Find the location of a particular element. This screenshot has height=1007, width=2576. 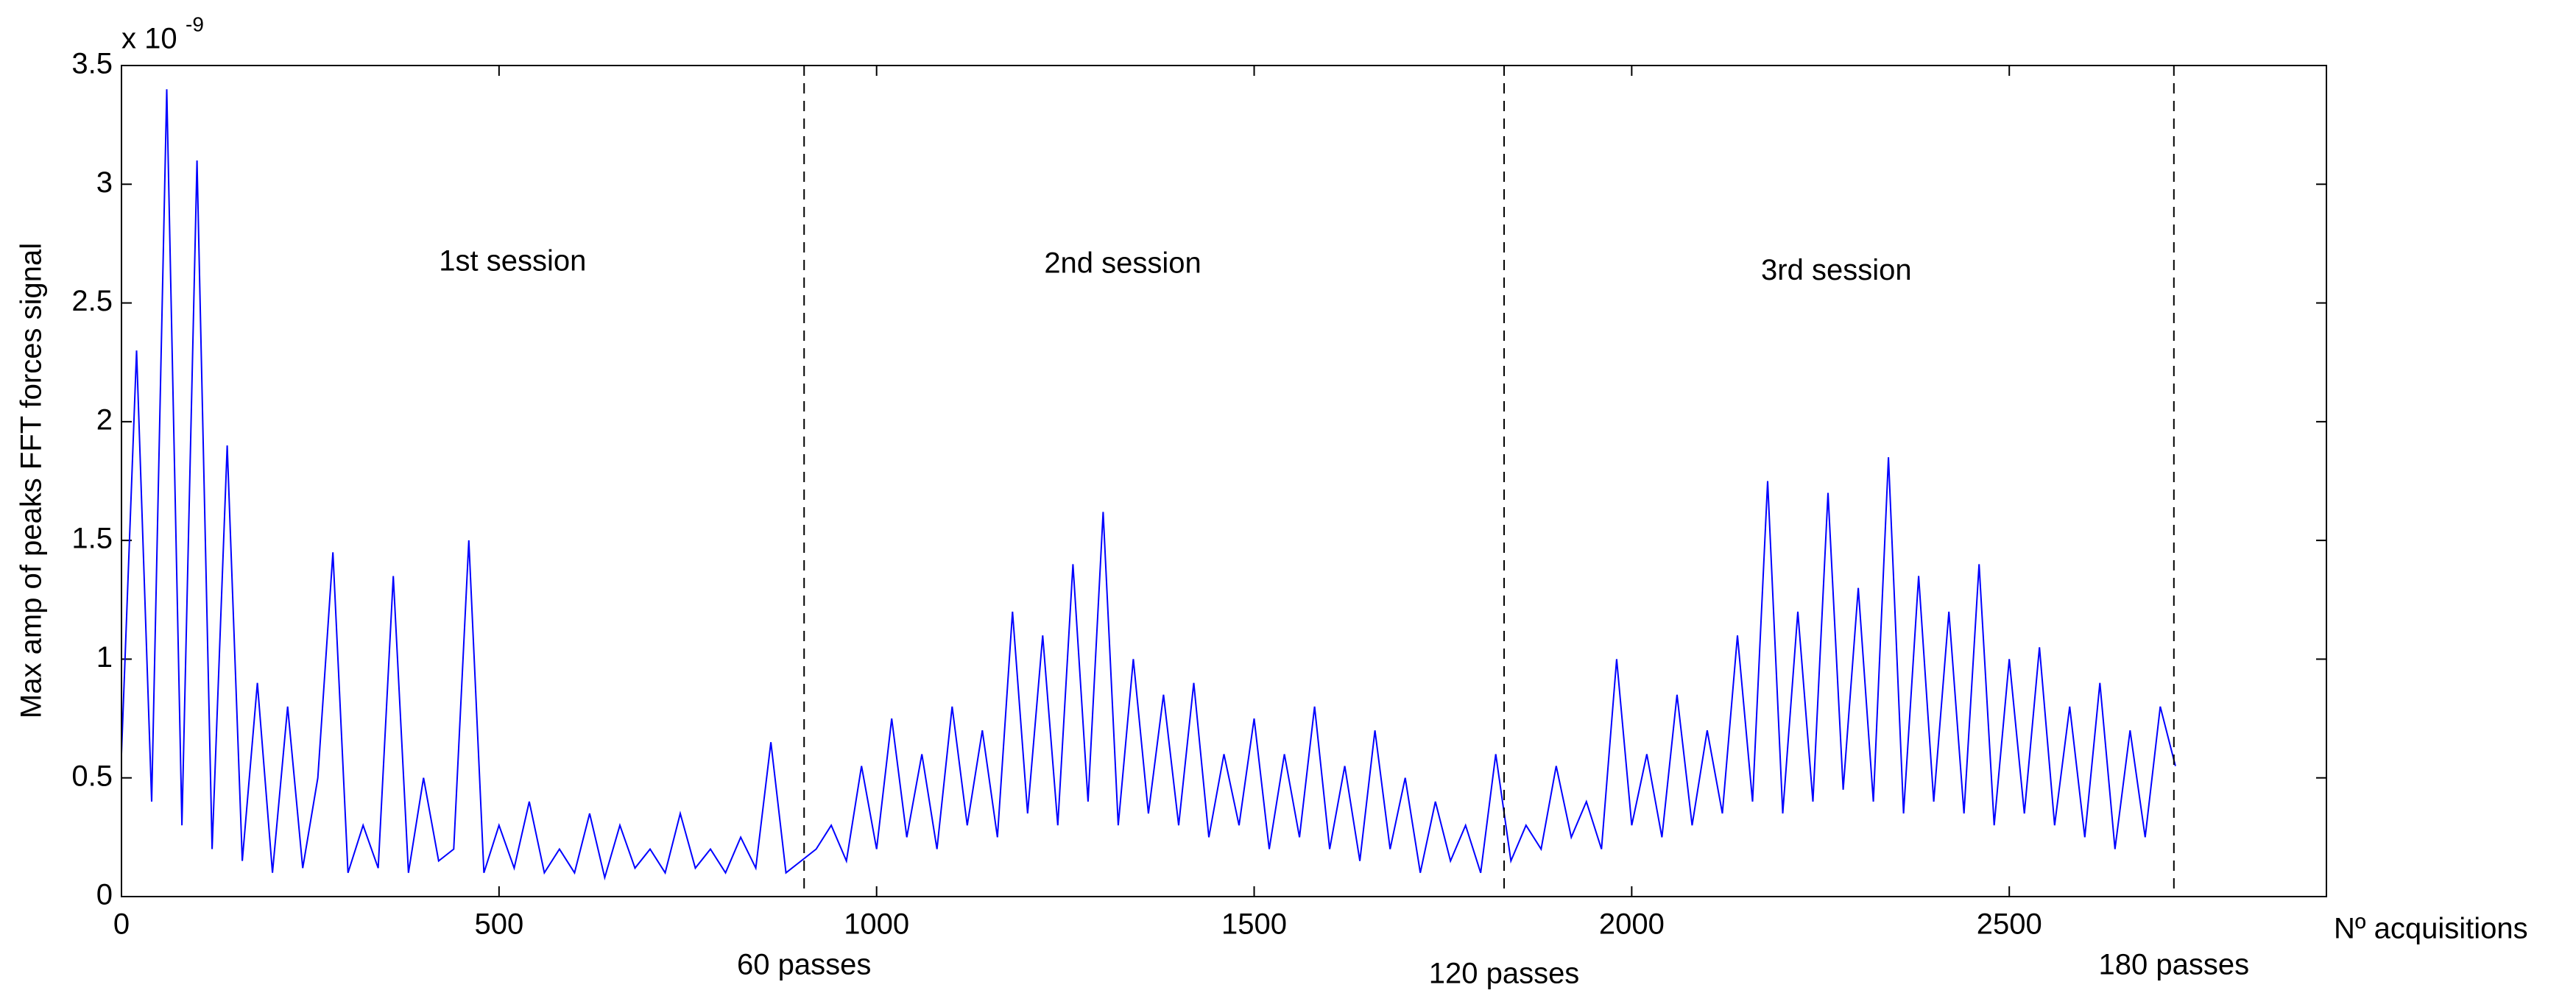

session-label: 1st session is located at coordinates (512, 260).